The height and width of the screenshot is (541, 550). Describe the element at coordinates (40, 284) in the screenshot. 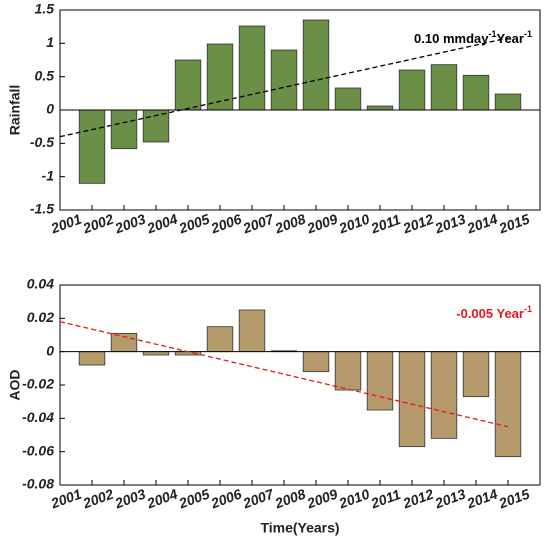

I see `y-tick-label: 0.04` at that location.